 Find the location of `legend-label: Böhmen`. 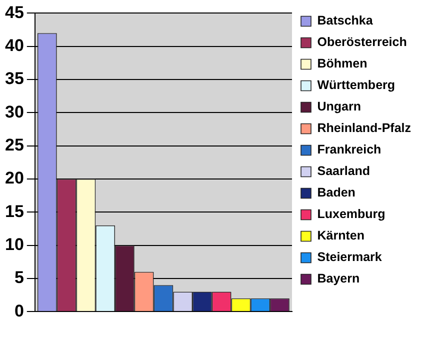

legend-label: Böhmen is located at coordinates (342, 63).